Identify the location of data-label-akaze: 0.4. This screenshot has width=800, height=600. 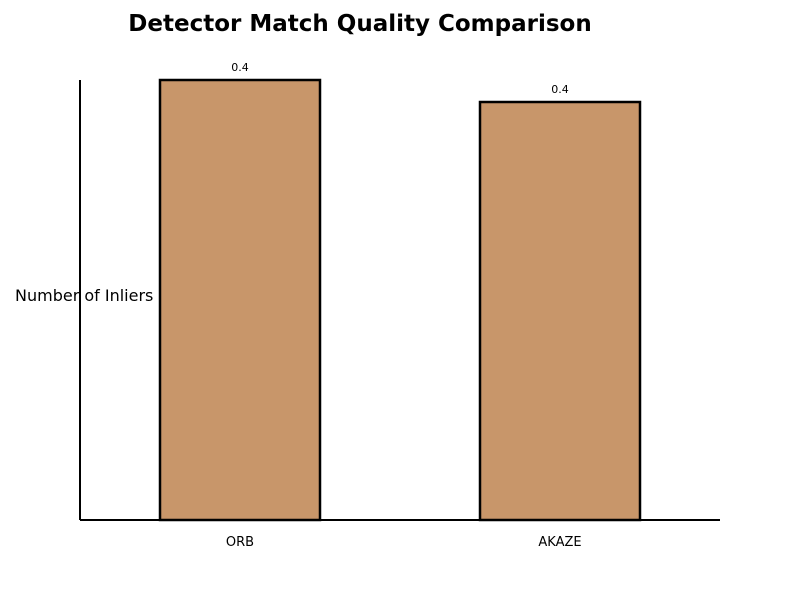
(560, 89).